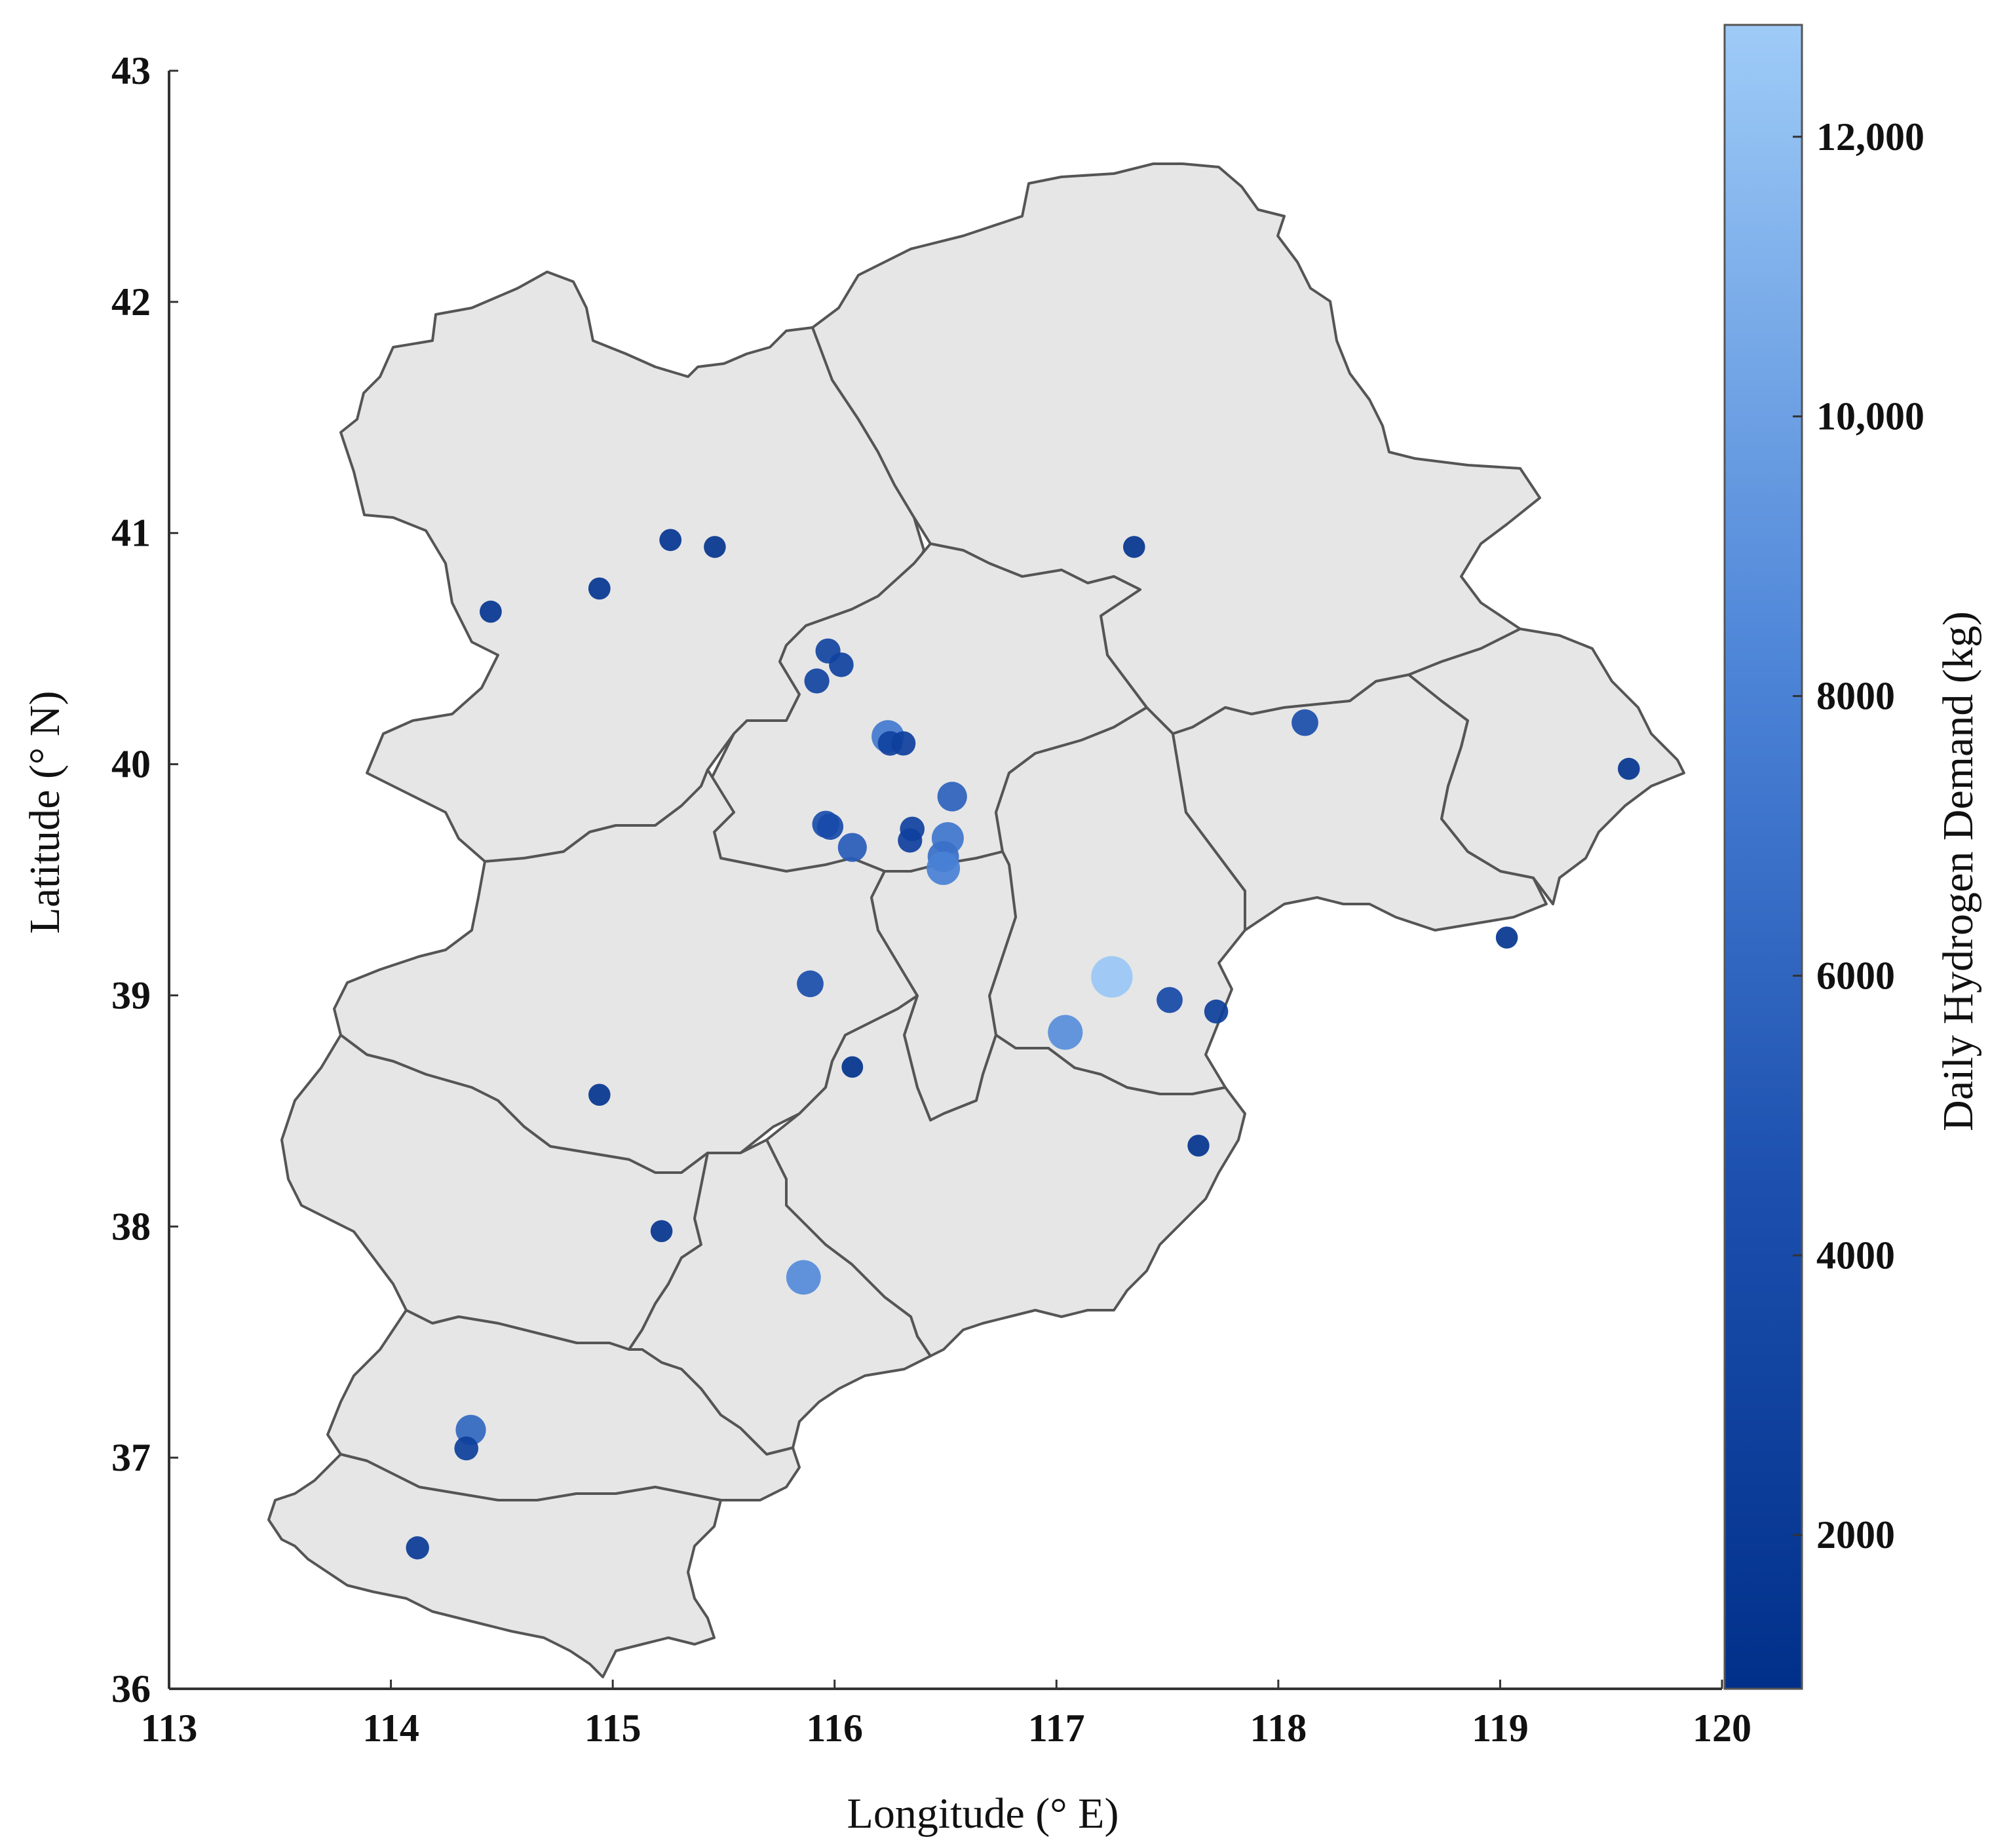  I want to click on colorbar-tick-label: 8000, so click(1855, 696).